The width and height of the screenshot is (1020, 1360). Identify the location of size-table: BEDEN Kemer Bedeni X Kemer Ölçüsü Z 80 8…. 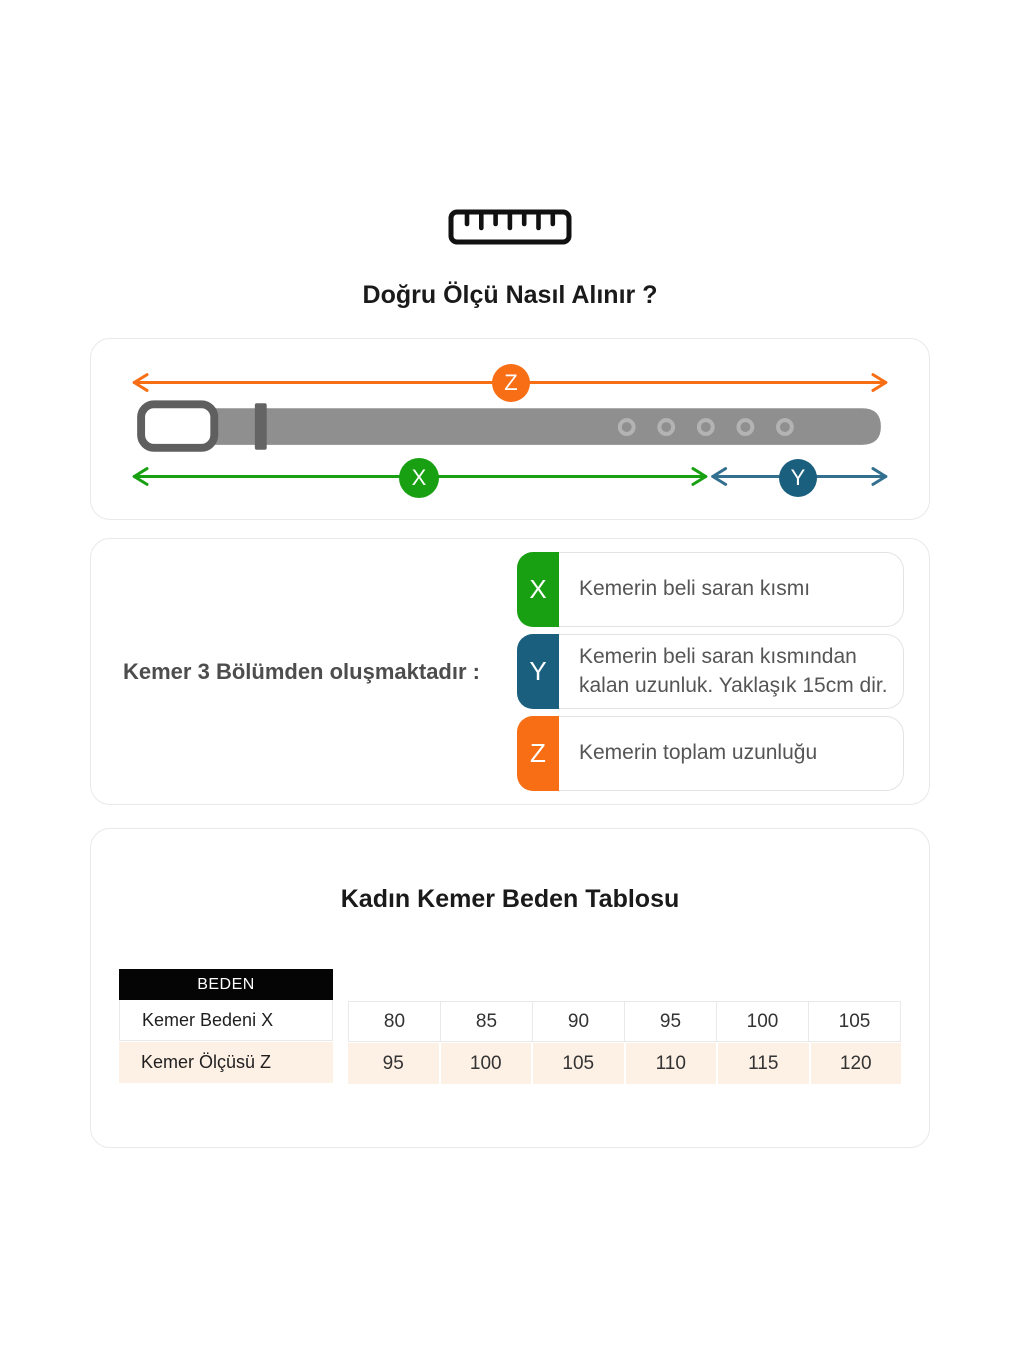
(510, 1026).